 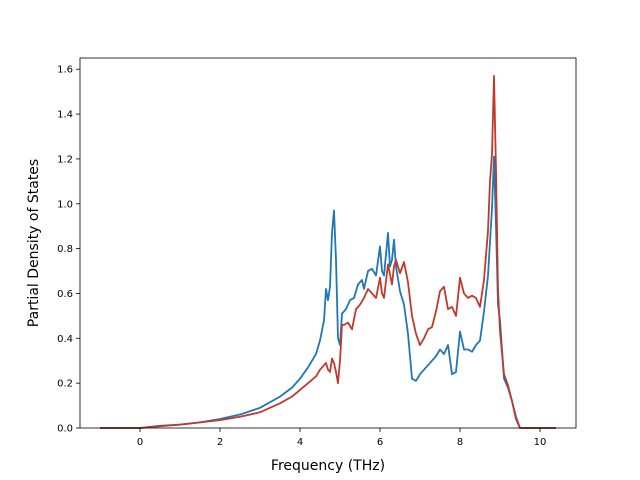 I want to click on y-axis-ticks: 0.0 0.2 0.4 0.6 0.8 1.0 1.2 1.4 1.6, so click(x=68, y=250).